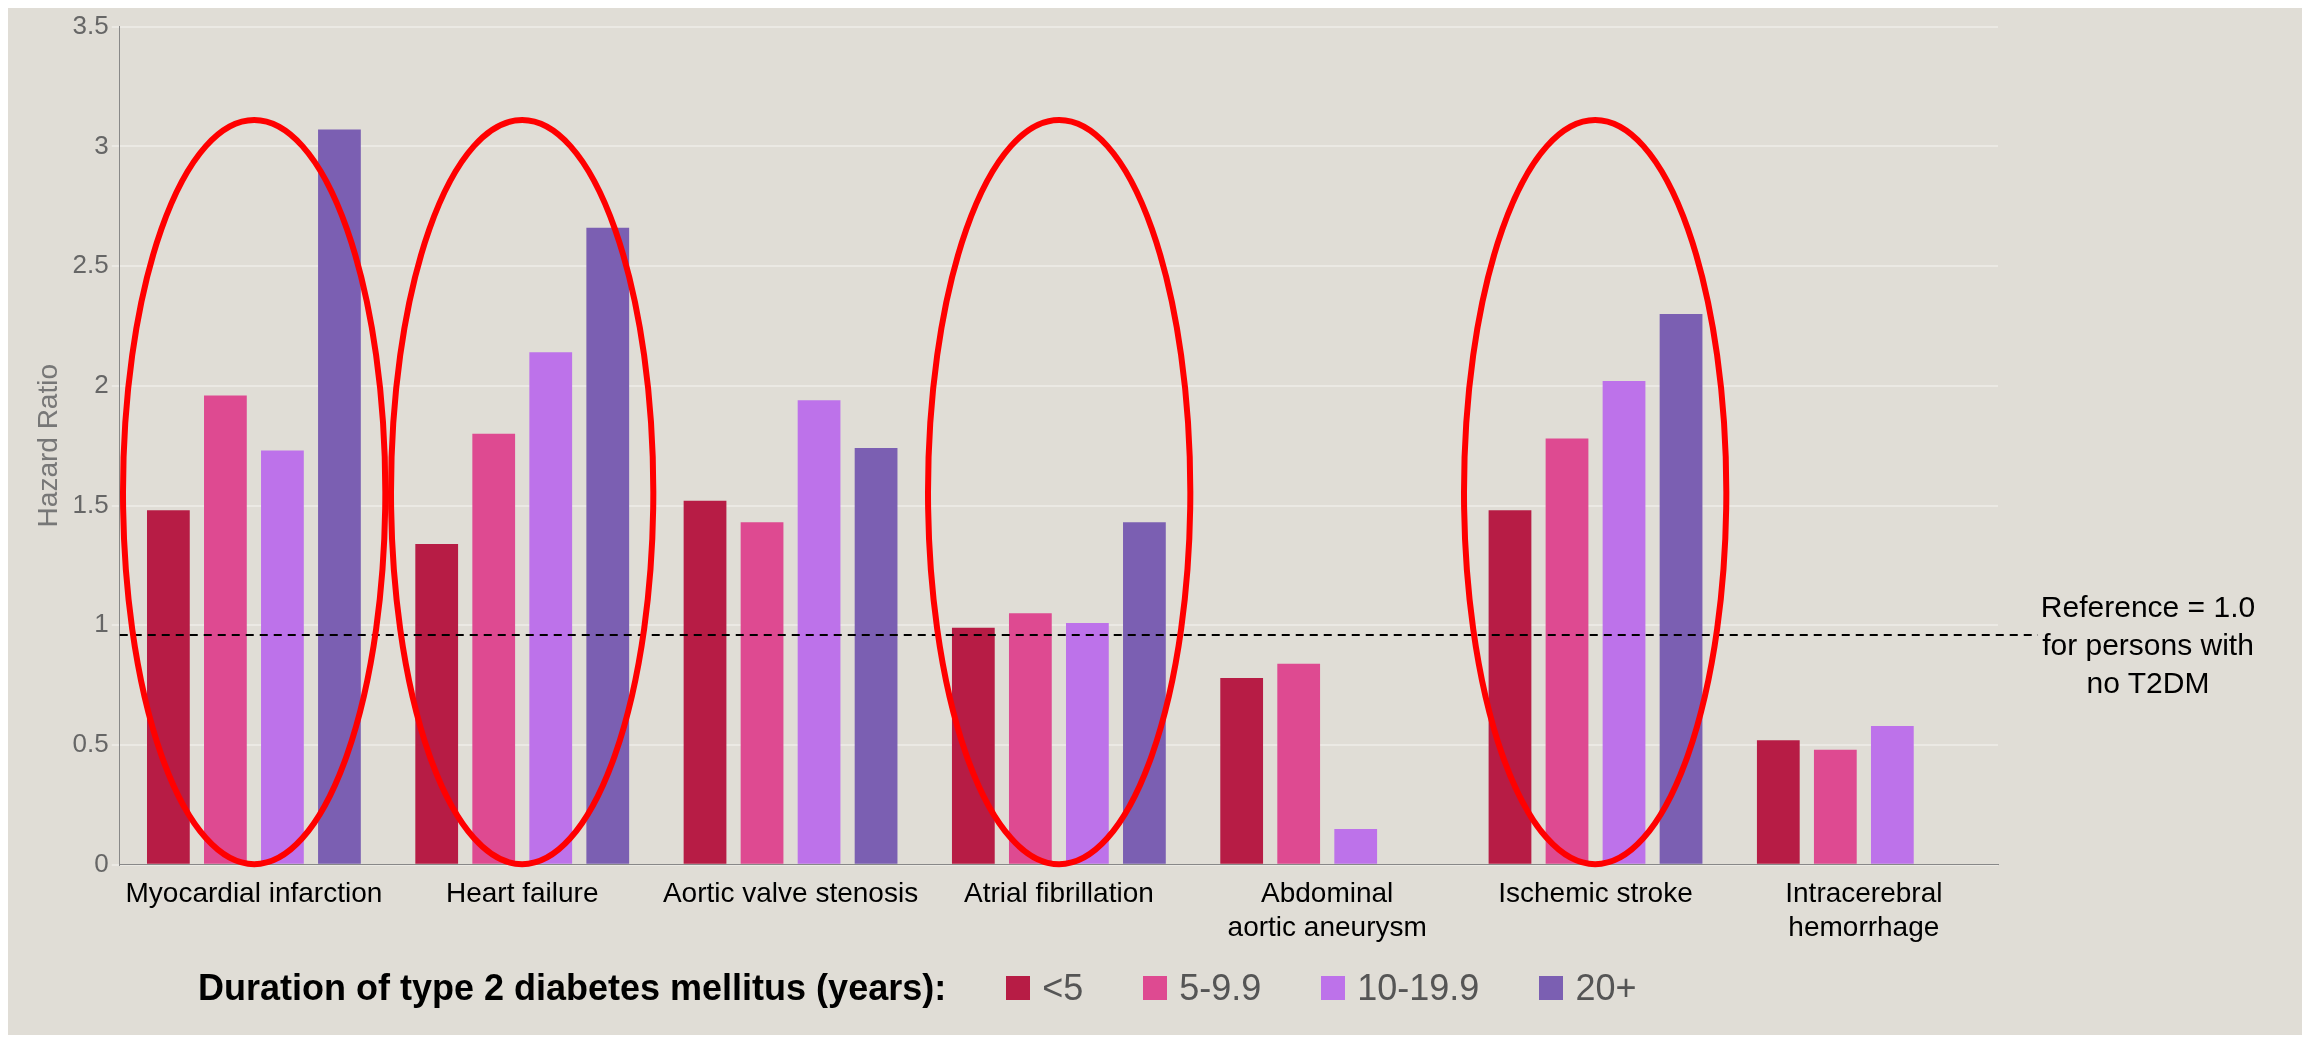 The height and width of the screenshot is (1043, 2310). I want to click on x-tick-label: Atrial fibrillation, so click(1058, 893).